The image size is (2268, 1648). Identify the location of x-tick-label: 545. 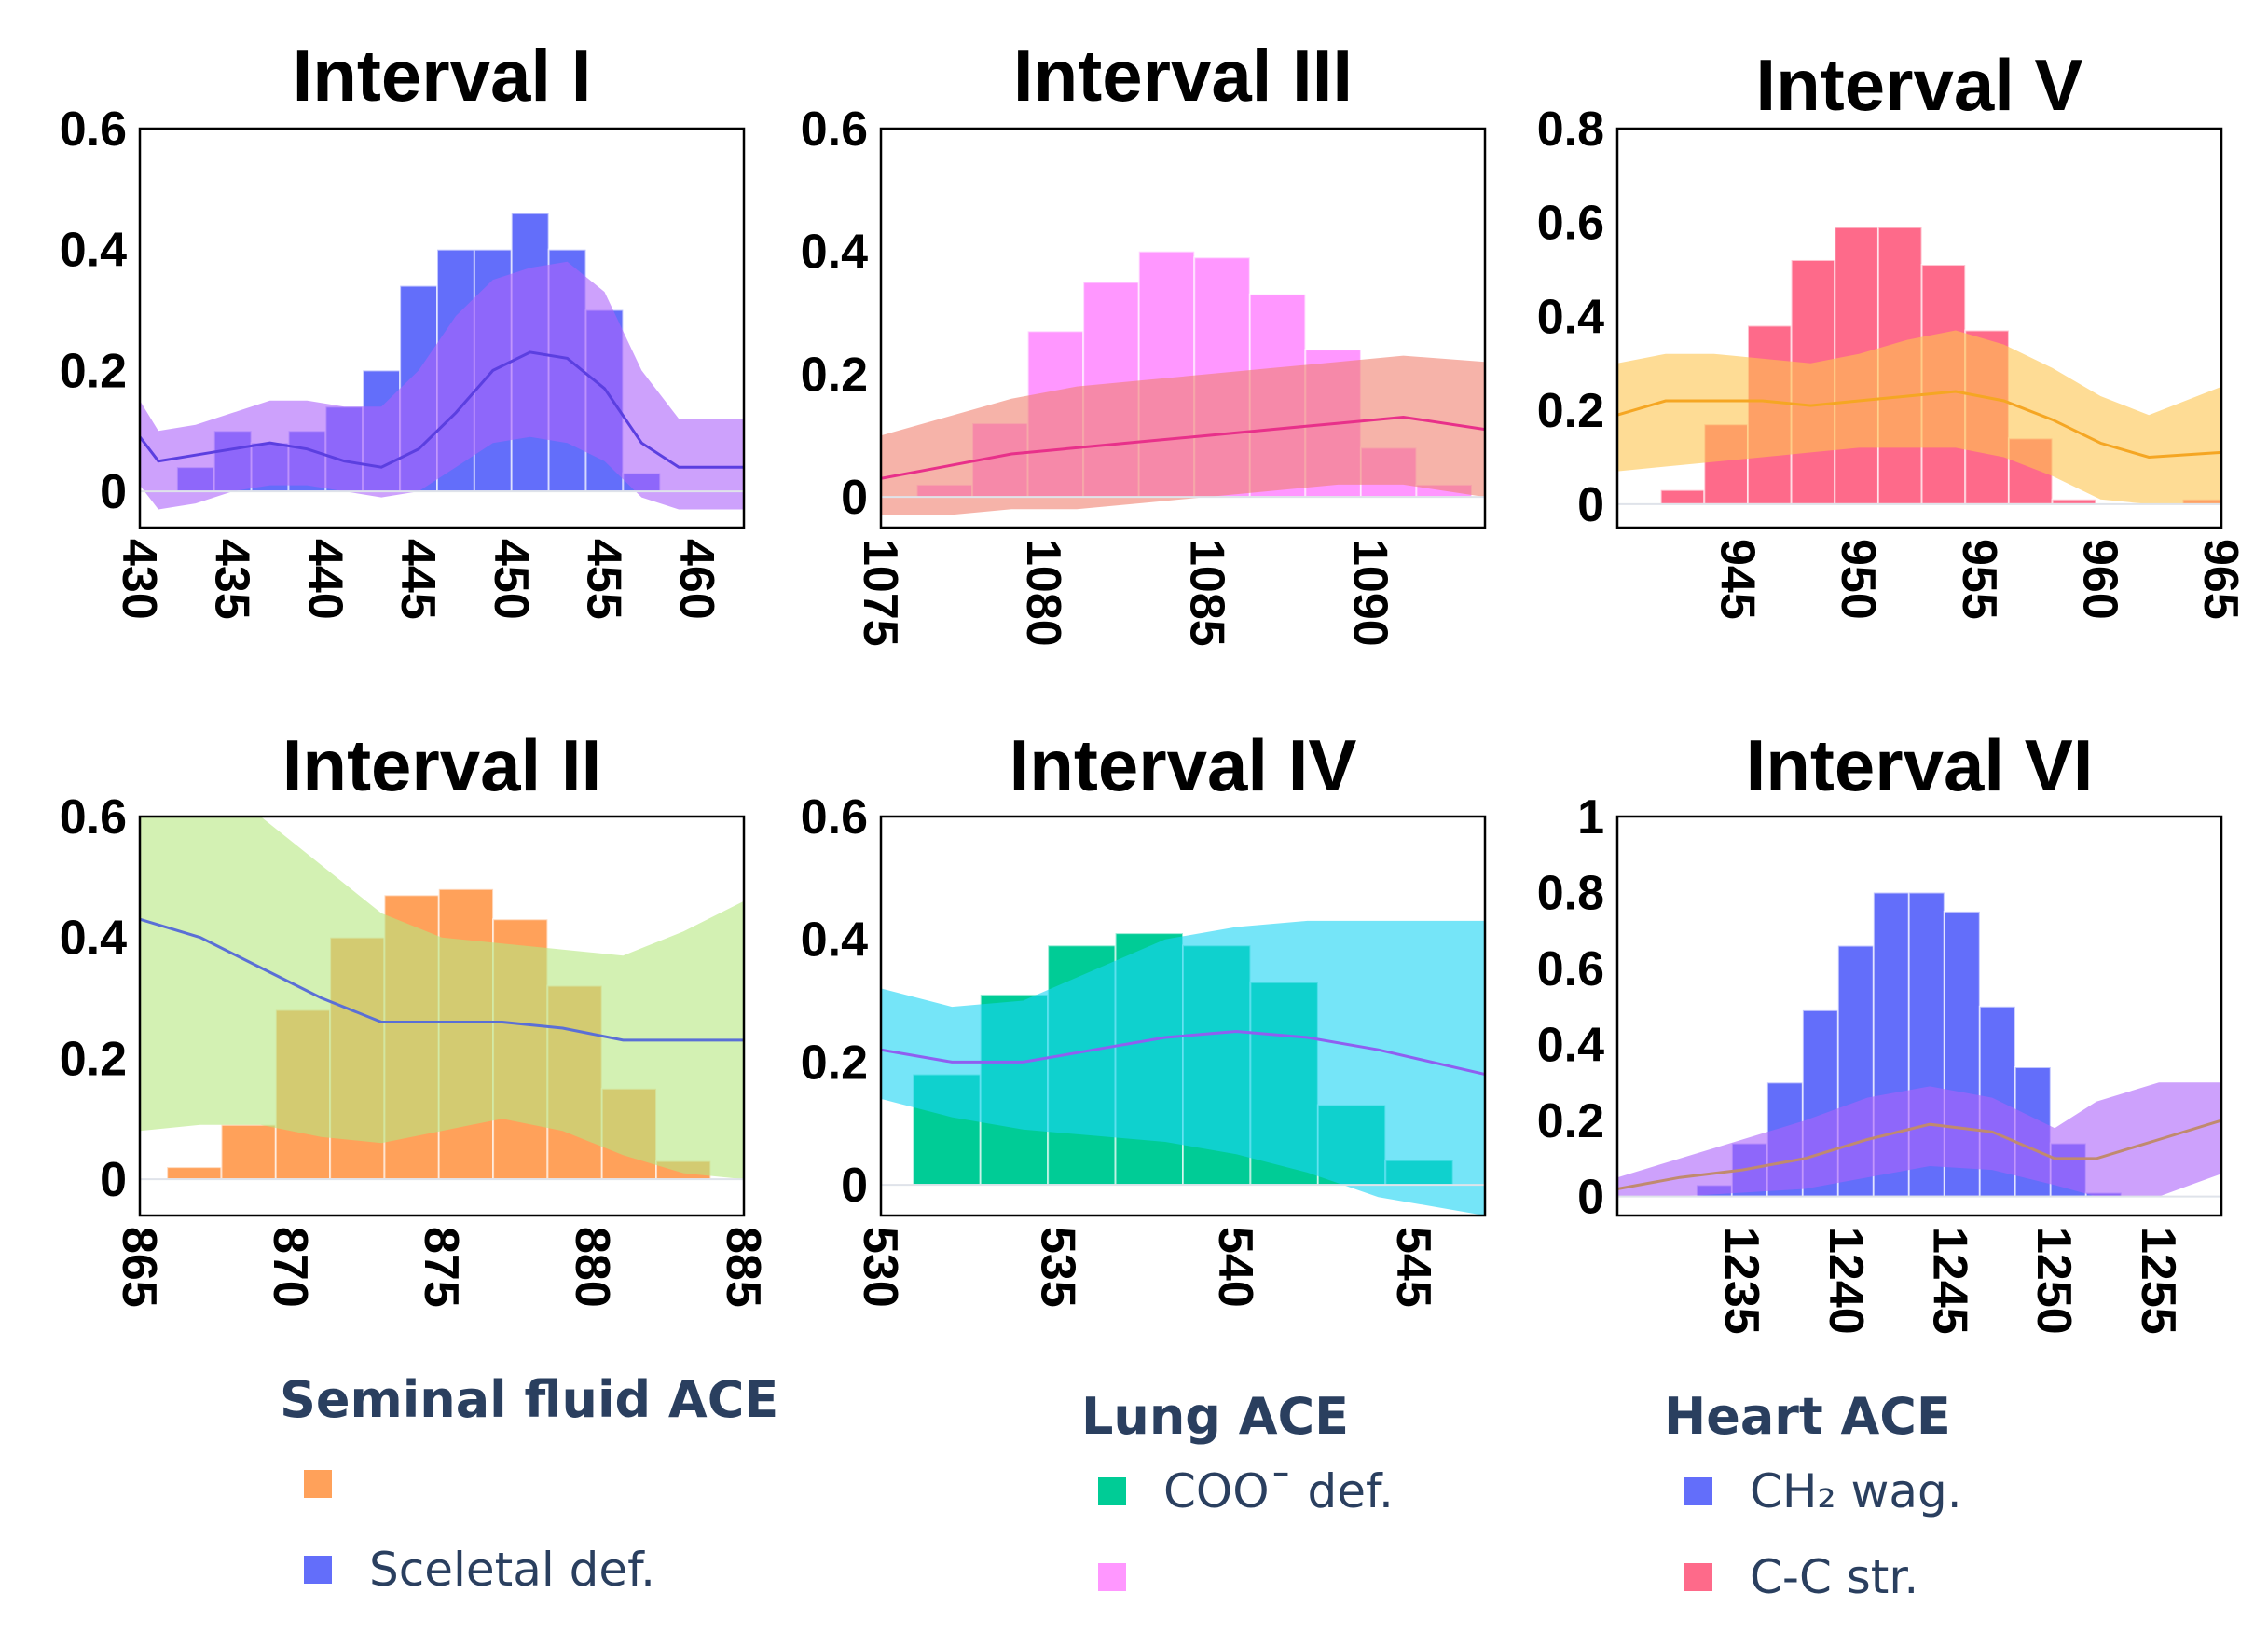
(1413, 1267).